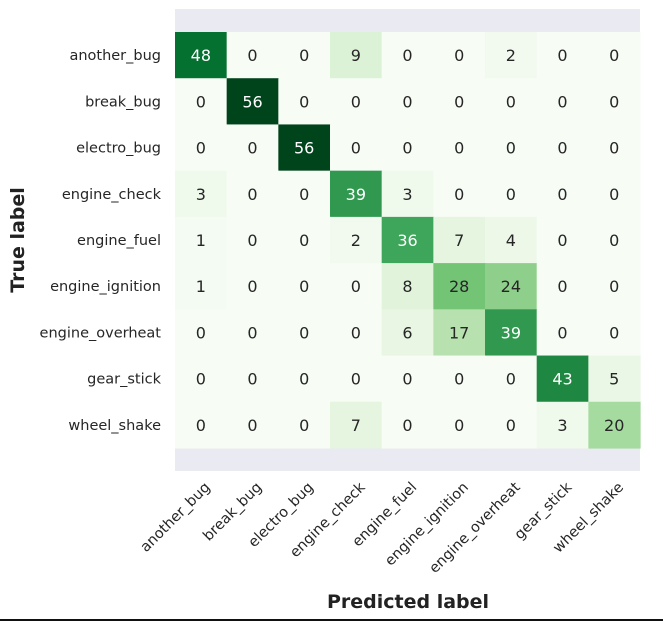 This screenshot has height=623, width=663. Describe the element at coordinates (18, 240) in the screenshot. I see `y-axis-label: True label` at that location.